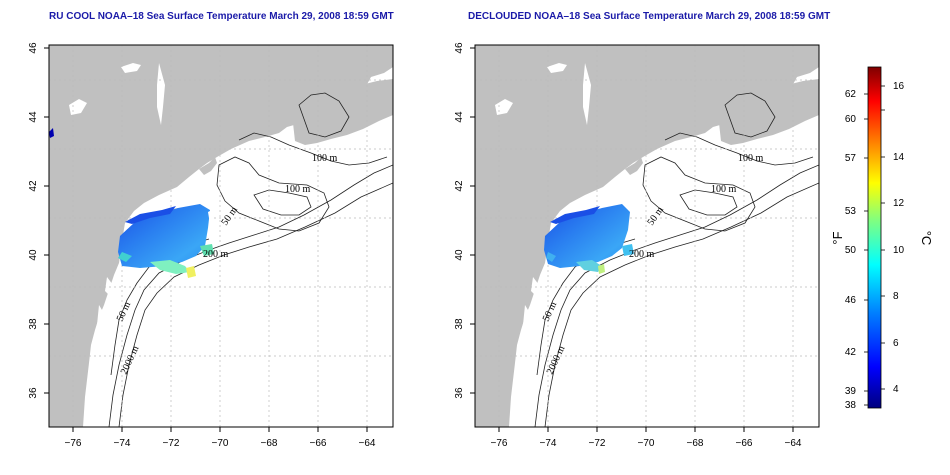 The width and height of the screenshot is (950, 475). I want to click on colorbar-celsius-tick: 16, so click(899, 86).